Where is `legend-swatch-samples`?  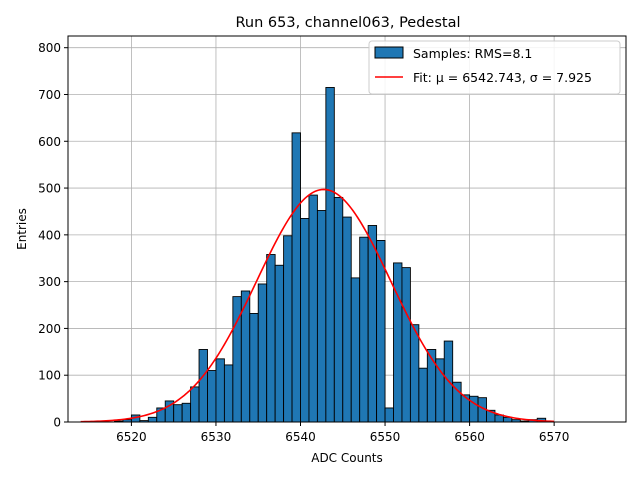 legend-swatch-samples is located at coordinates (389, 52).